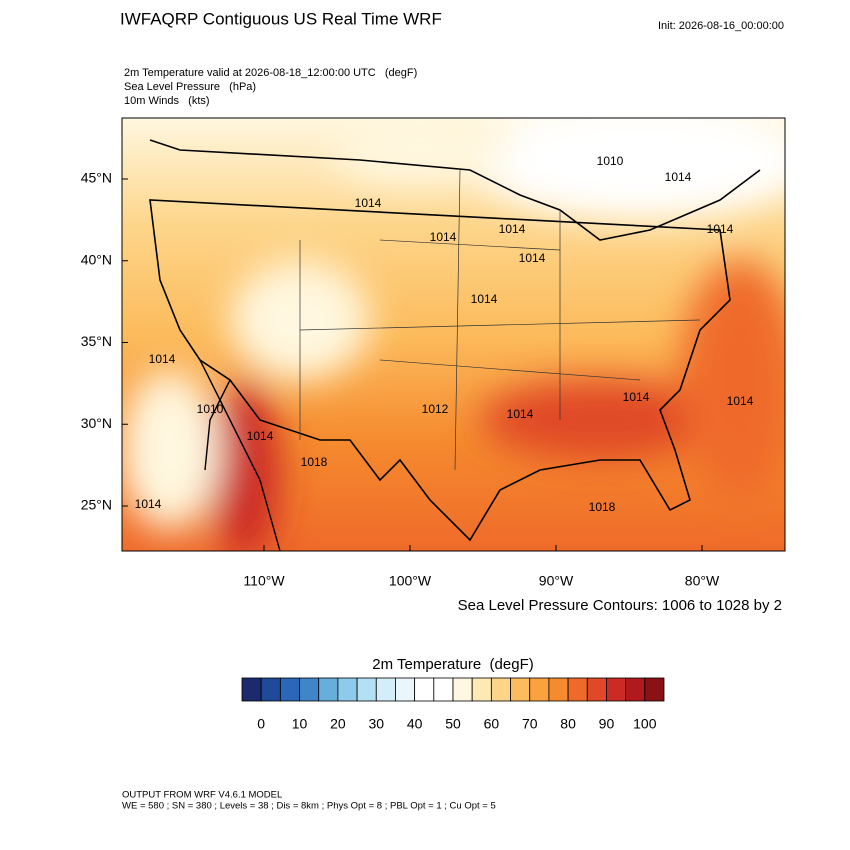 The width and height of the screenshot is (850, 850). Describe the element at coordinates (96, 259) in the screenshot. I see `lat-label: 40°N` at that location.